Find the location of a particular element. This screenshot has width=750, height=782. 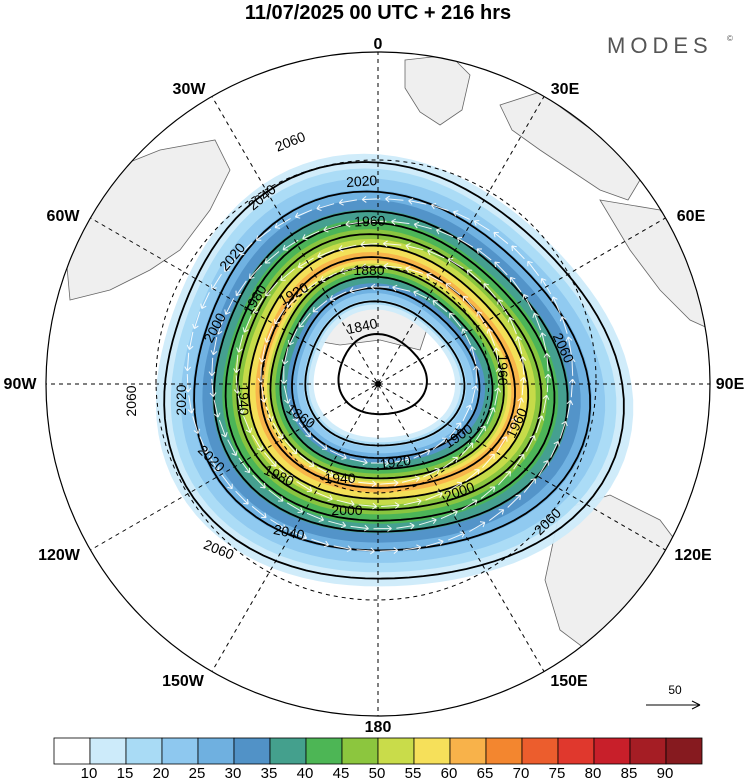

colorbar-label: 75 is located at coordinates (557, 773).